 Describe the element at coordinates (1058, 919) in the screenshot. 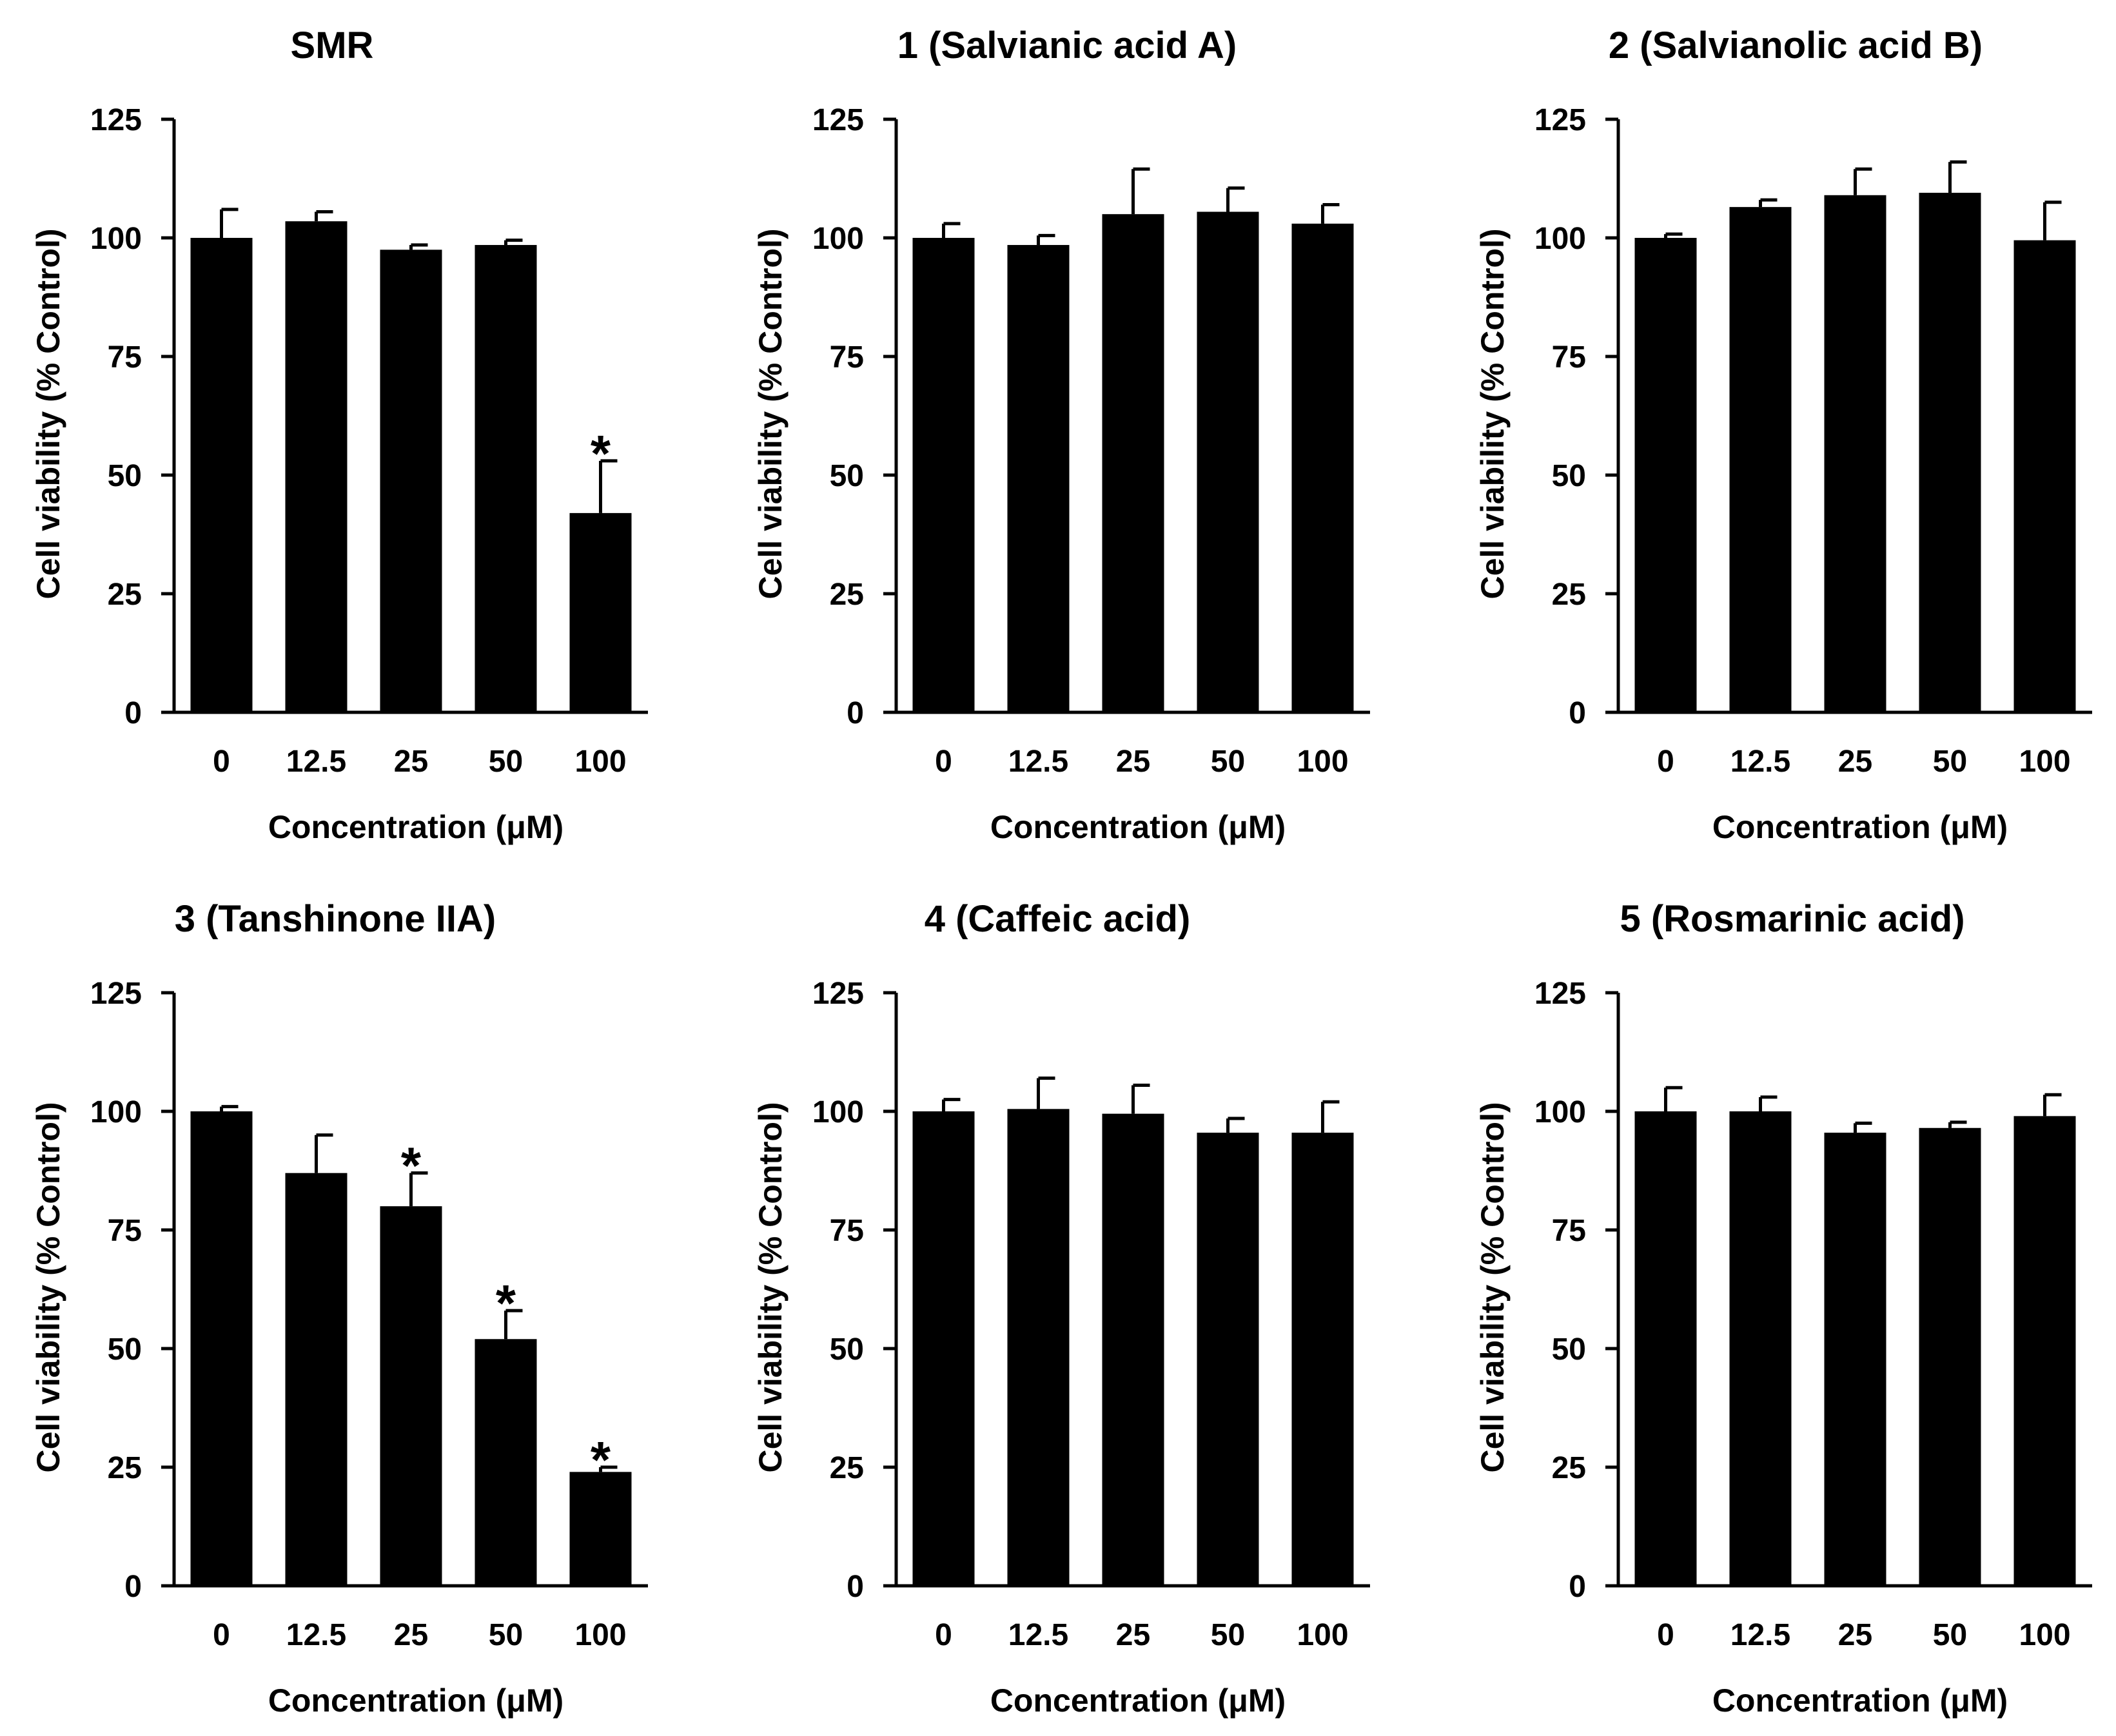

I see `panel-title: 4 (Caffeic acid)` at that location.